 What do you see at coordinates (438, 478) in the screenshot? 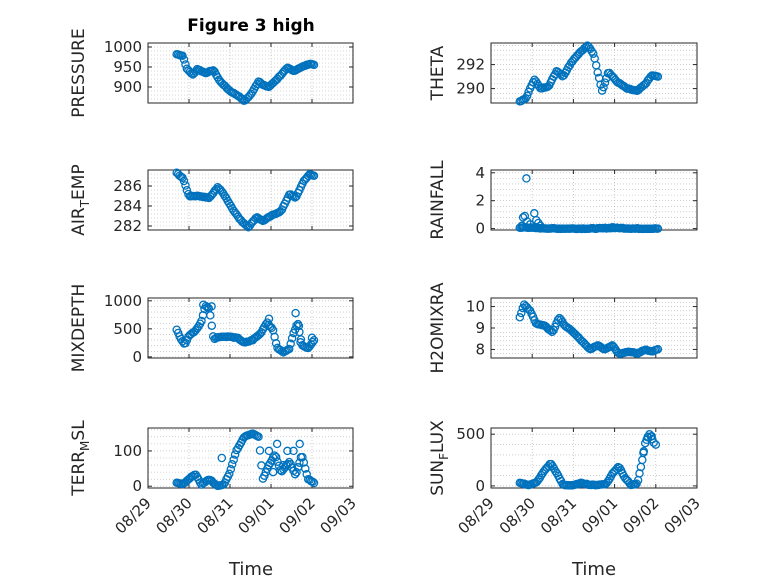
I see `y-axis-label-main: SUN` at bounding box center [438, 478].